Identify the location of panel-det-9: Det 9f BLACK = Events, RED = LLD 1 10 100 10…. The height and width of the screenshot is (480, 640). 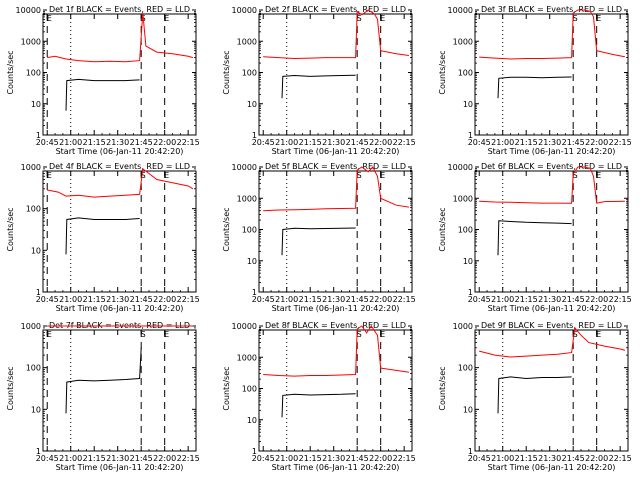
(535, 396).